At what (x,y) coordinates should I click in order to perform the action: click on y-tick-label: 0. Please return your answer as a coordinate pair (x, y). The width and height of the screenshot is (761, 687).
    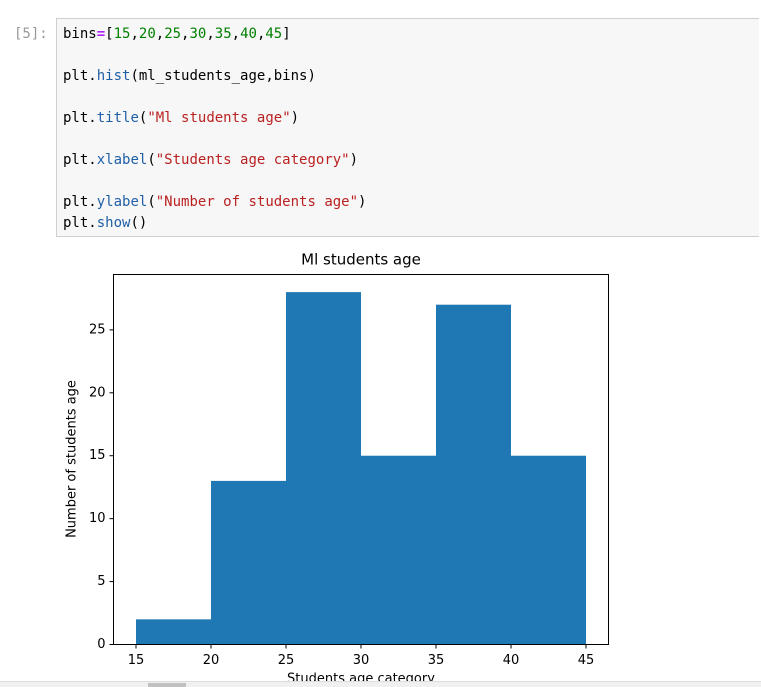
    Looking at the image, I should click on (101, 644).